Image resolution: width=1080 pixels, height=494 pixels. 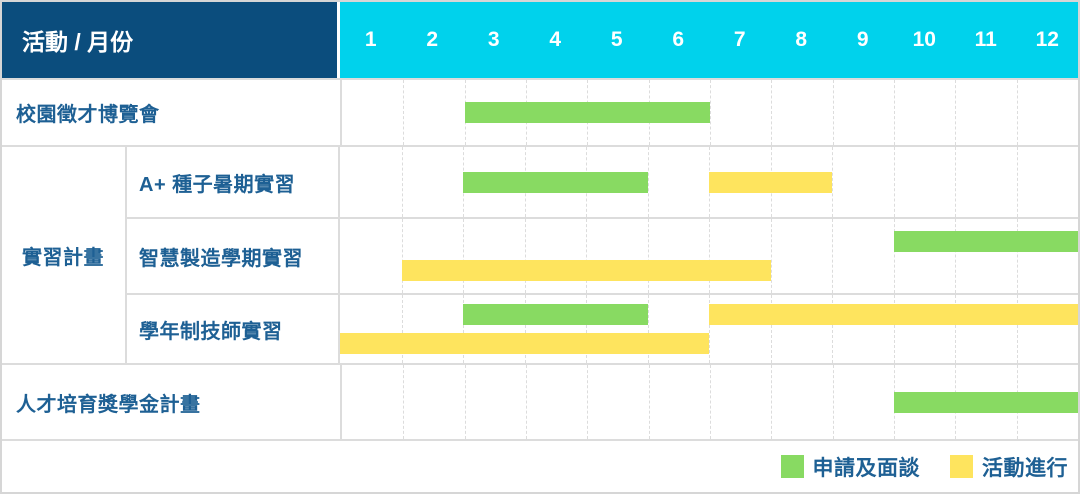 What do you see at coordinates (555, 39) in the screenshot?
I see `month-header-cell: 4` at bounding box center [555, 39].